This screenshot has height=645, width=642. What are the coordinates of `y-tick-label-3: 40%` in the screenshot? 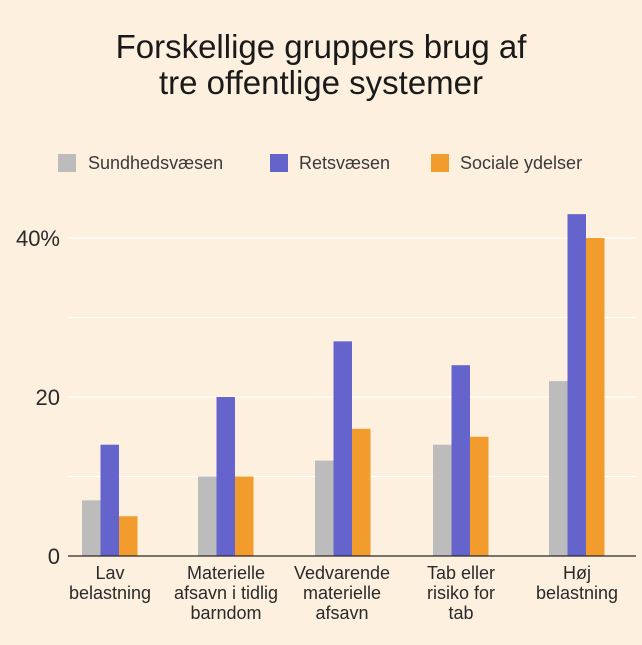 It's located at (38, 238).